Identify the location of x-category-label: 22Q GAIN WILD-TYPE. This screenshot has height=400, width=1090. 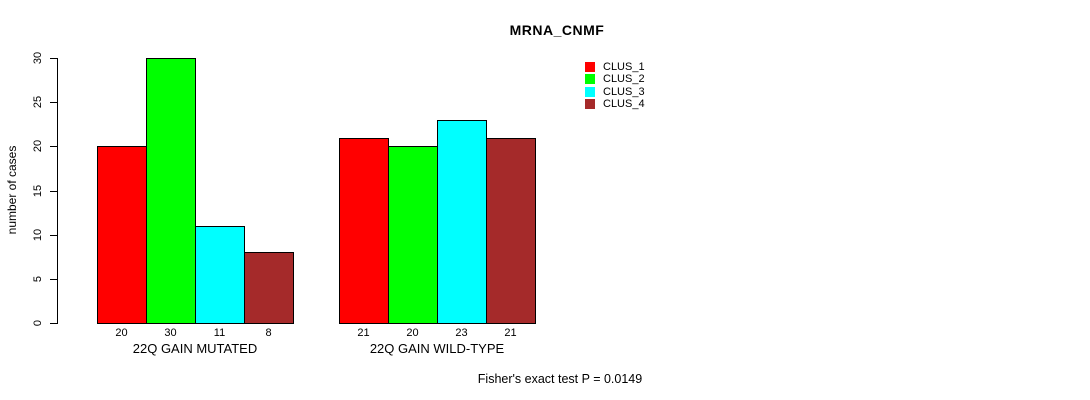
(437, 348).